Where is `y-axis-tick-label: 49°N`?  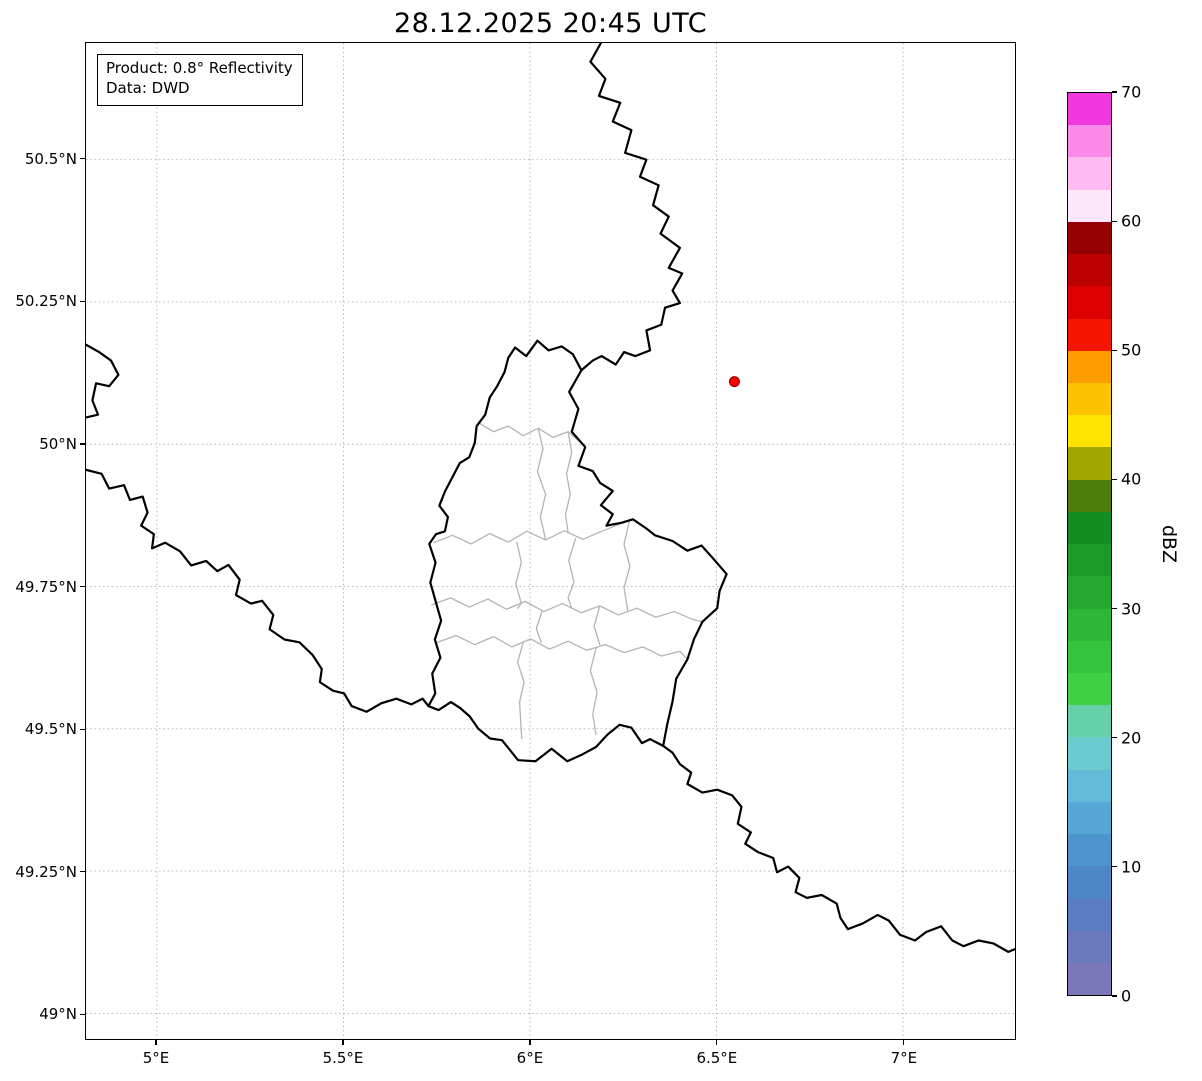 y-axis-tick-label: 49°N is located at coordinates (58, 1014).